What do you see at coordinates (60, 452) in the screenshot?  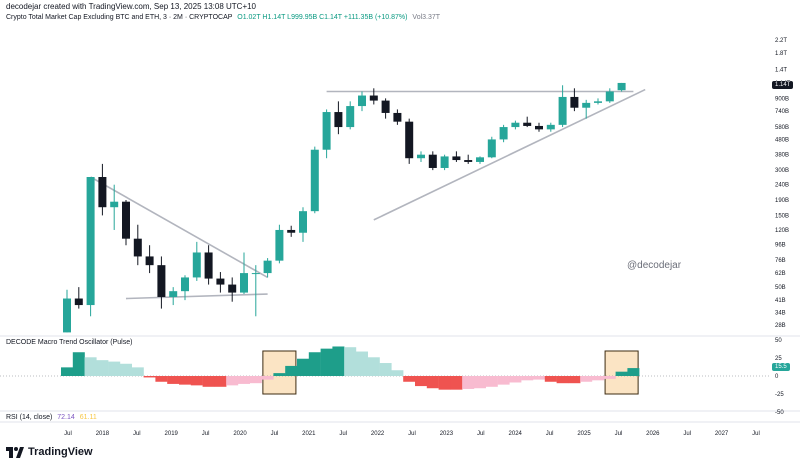 I see `tradingview-brand-name: TradingView` at bounding box center [60, 452].